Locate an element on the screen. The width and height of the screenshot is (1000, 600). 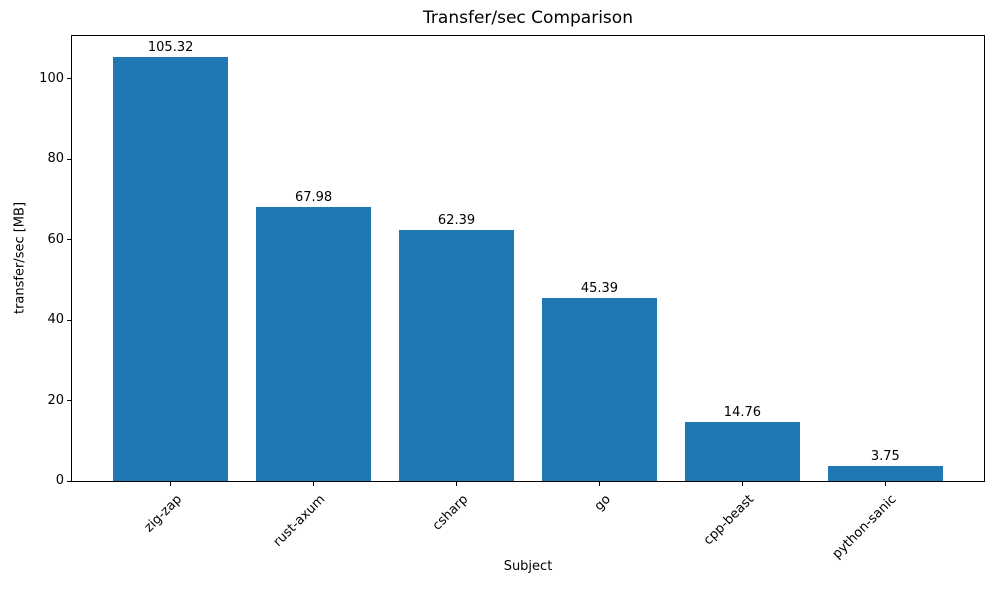
y-axis-label: transfer/sec [MB] is located at coordinates (20, 258).